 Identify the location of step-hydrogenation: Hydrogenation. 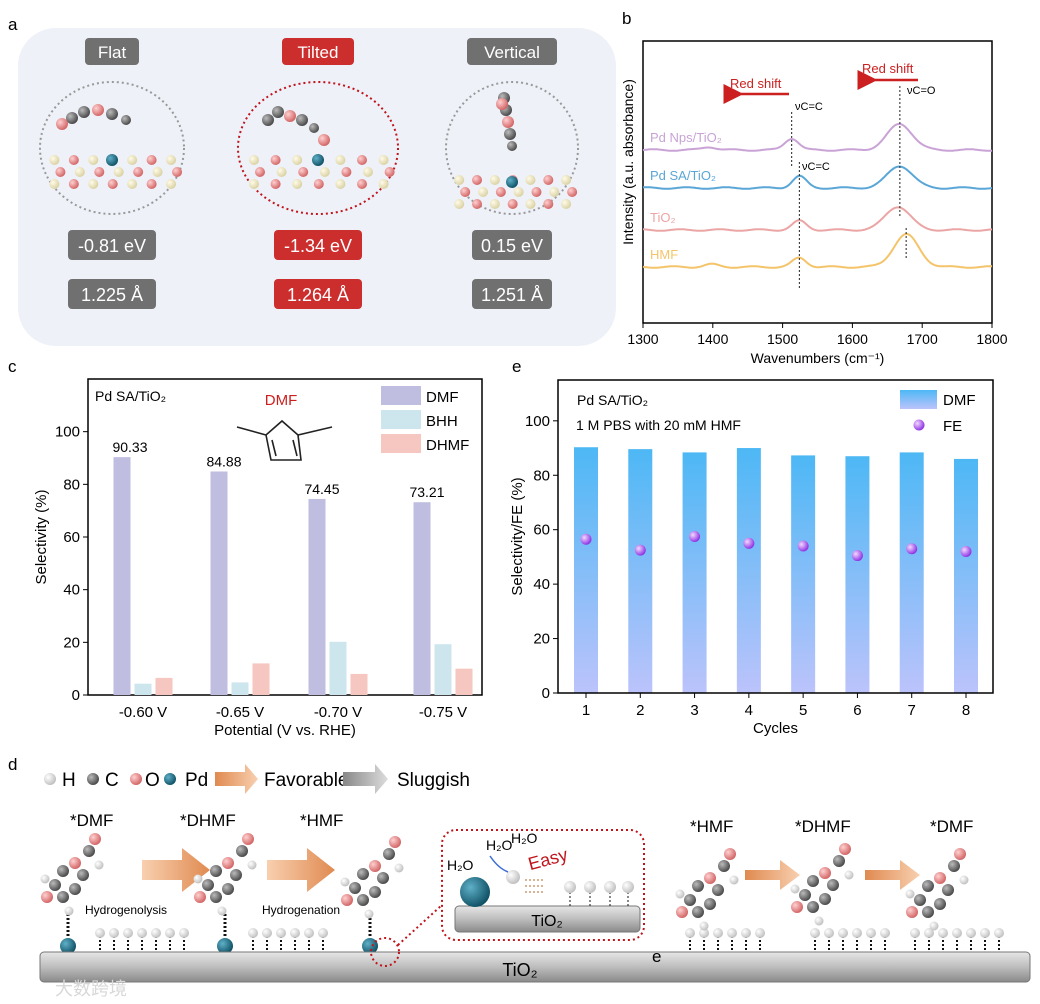
(301, 910).